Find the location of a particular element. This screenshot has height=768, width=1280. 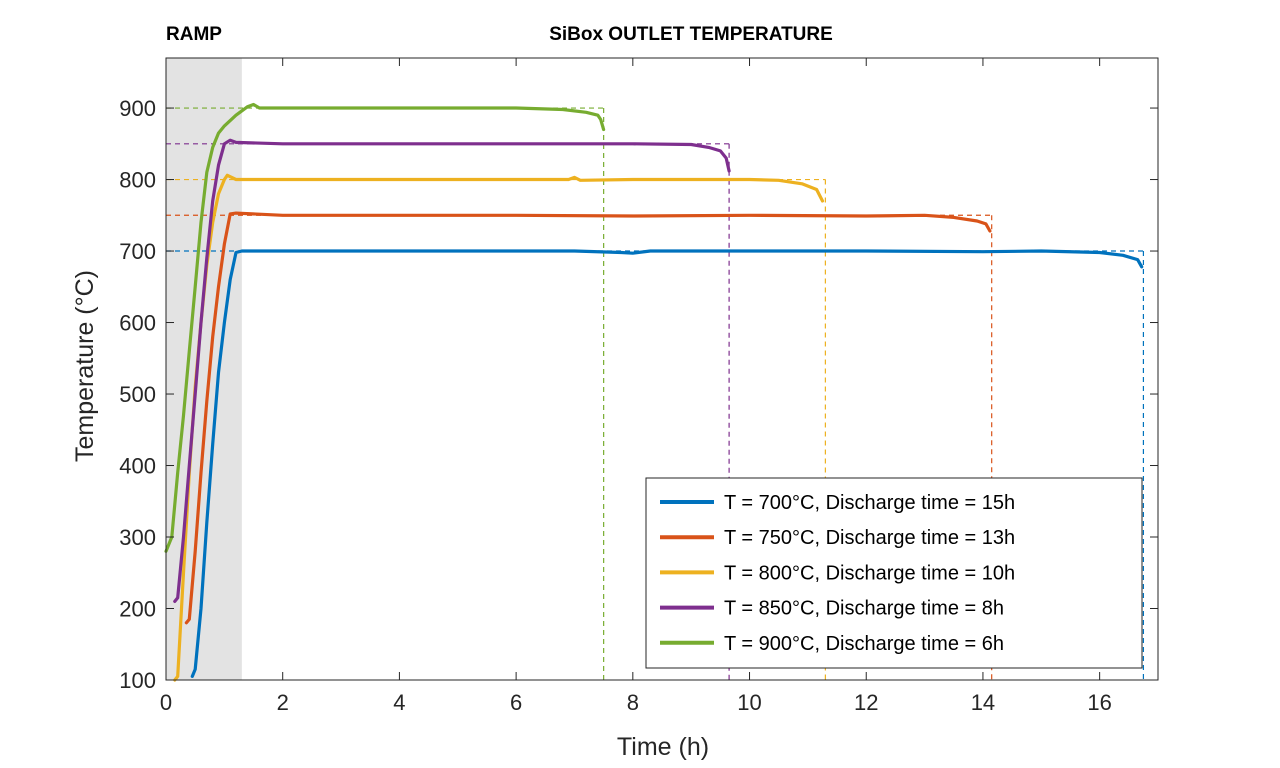

y-tick-label: 600 is located at coordinates (137, 323).